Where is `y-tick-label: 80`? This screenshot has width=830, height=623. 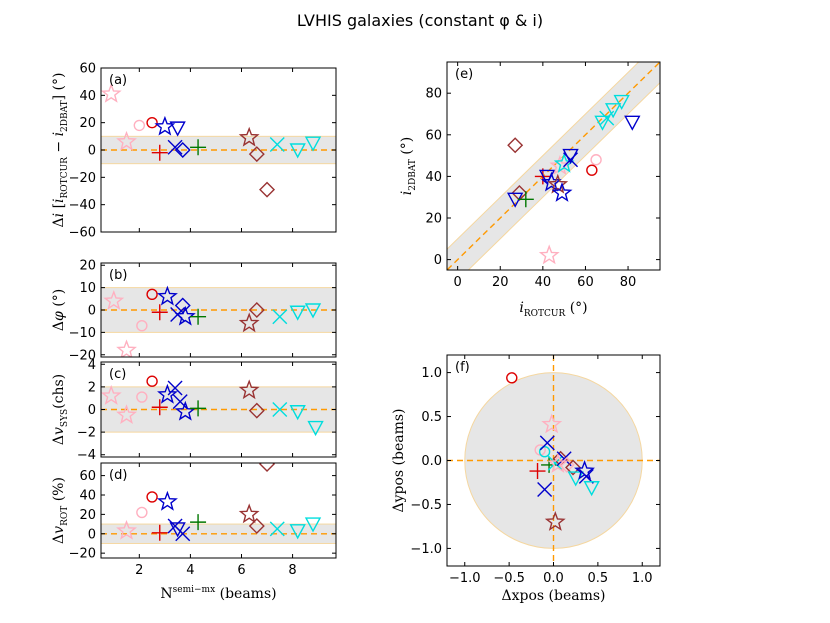
y-tick-label: 80 is located at coordinates (433, 94).